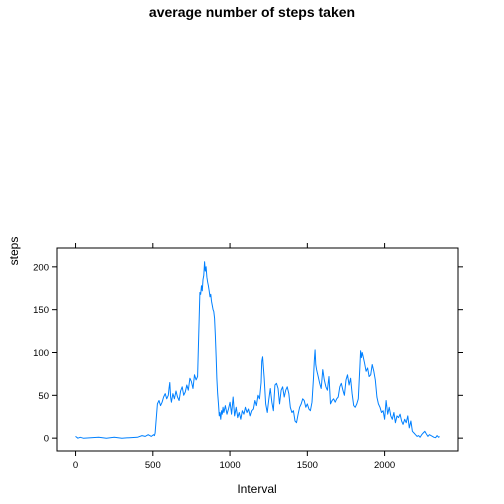  What do you see at coordinates (252, 12) in the screenshot?
I see `chart-title: average number of steps taken` at bounding box center [252, 12].